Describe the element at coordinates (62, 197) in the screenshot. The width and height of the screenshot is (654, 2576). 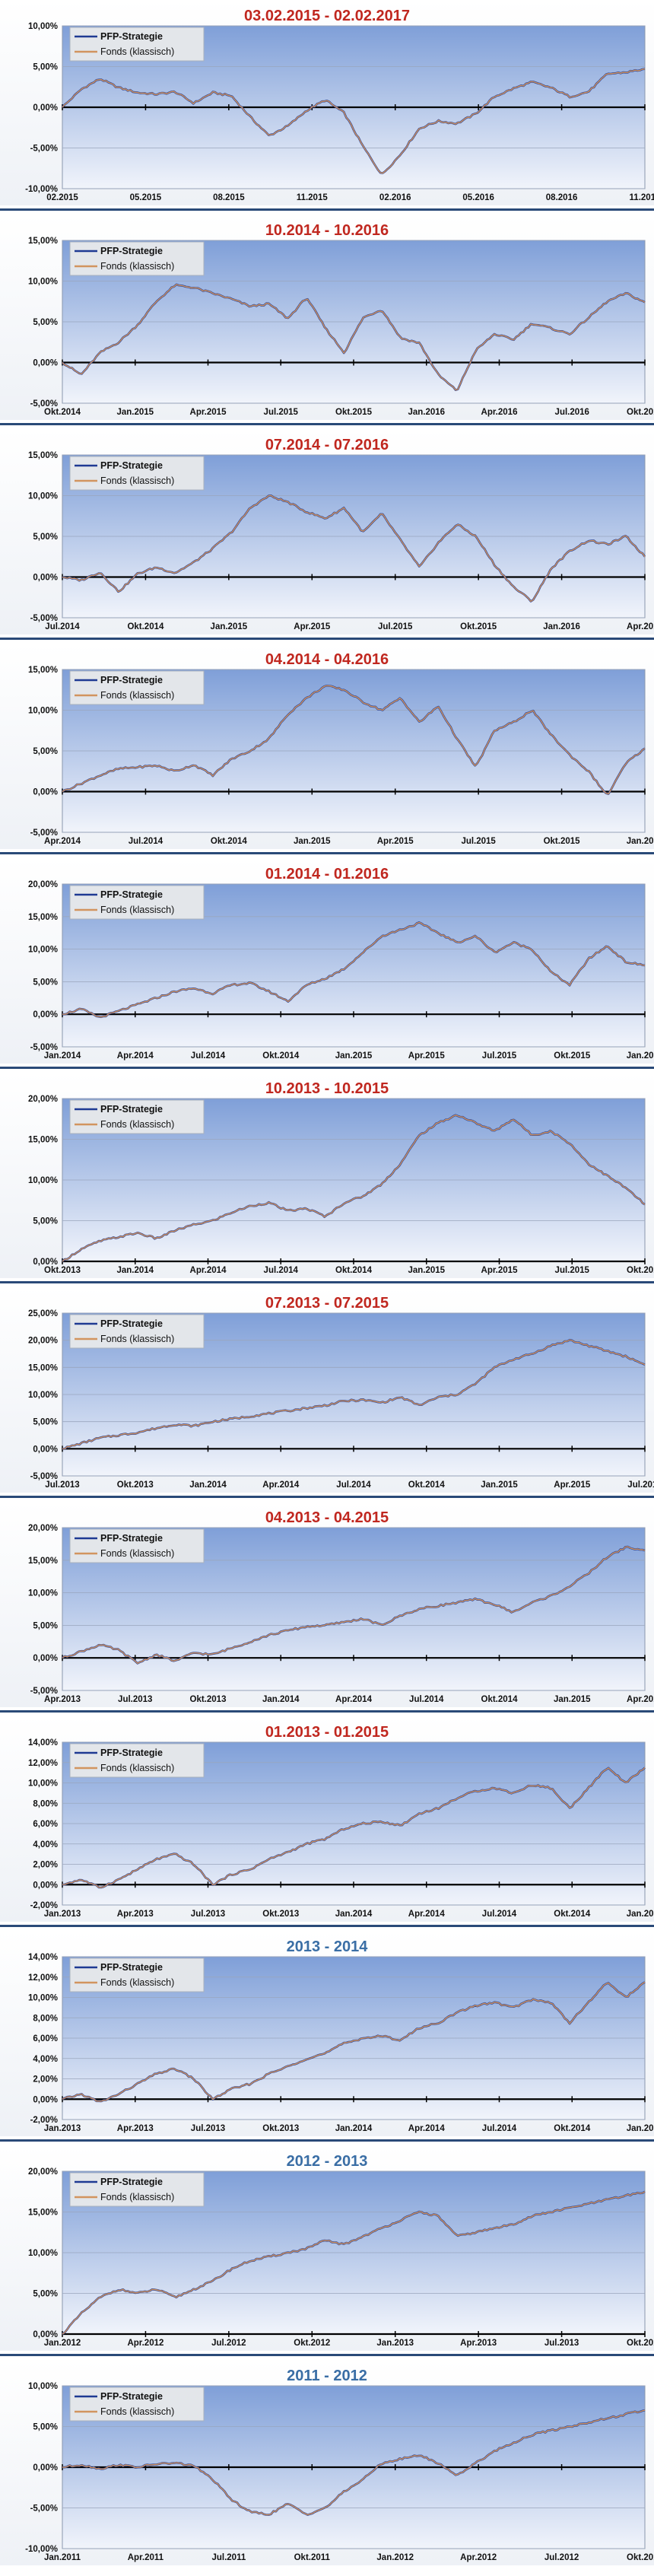
I see `x-tick-label: 02.2015` at that location.